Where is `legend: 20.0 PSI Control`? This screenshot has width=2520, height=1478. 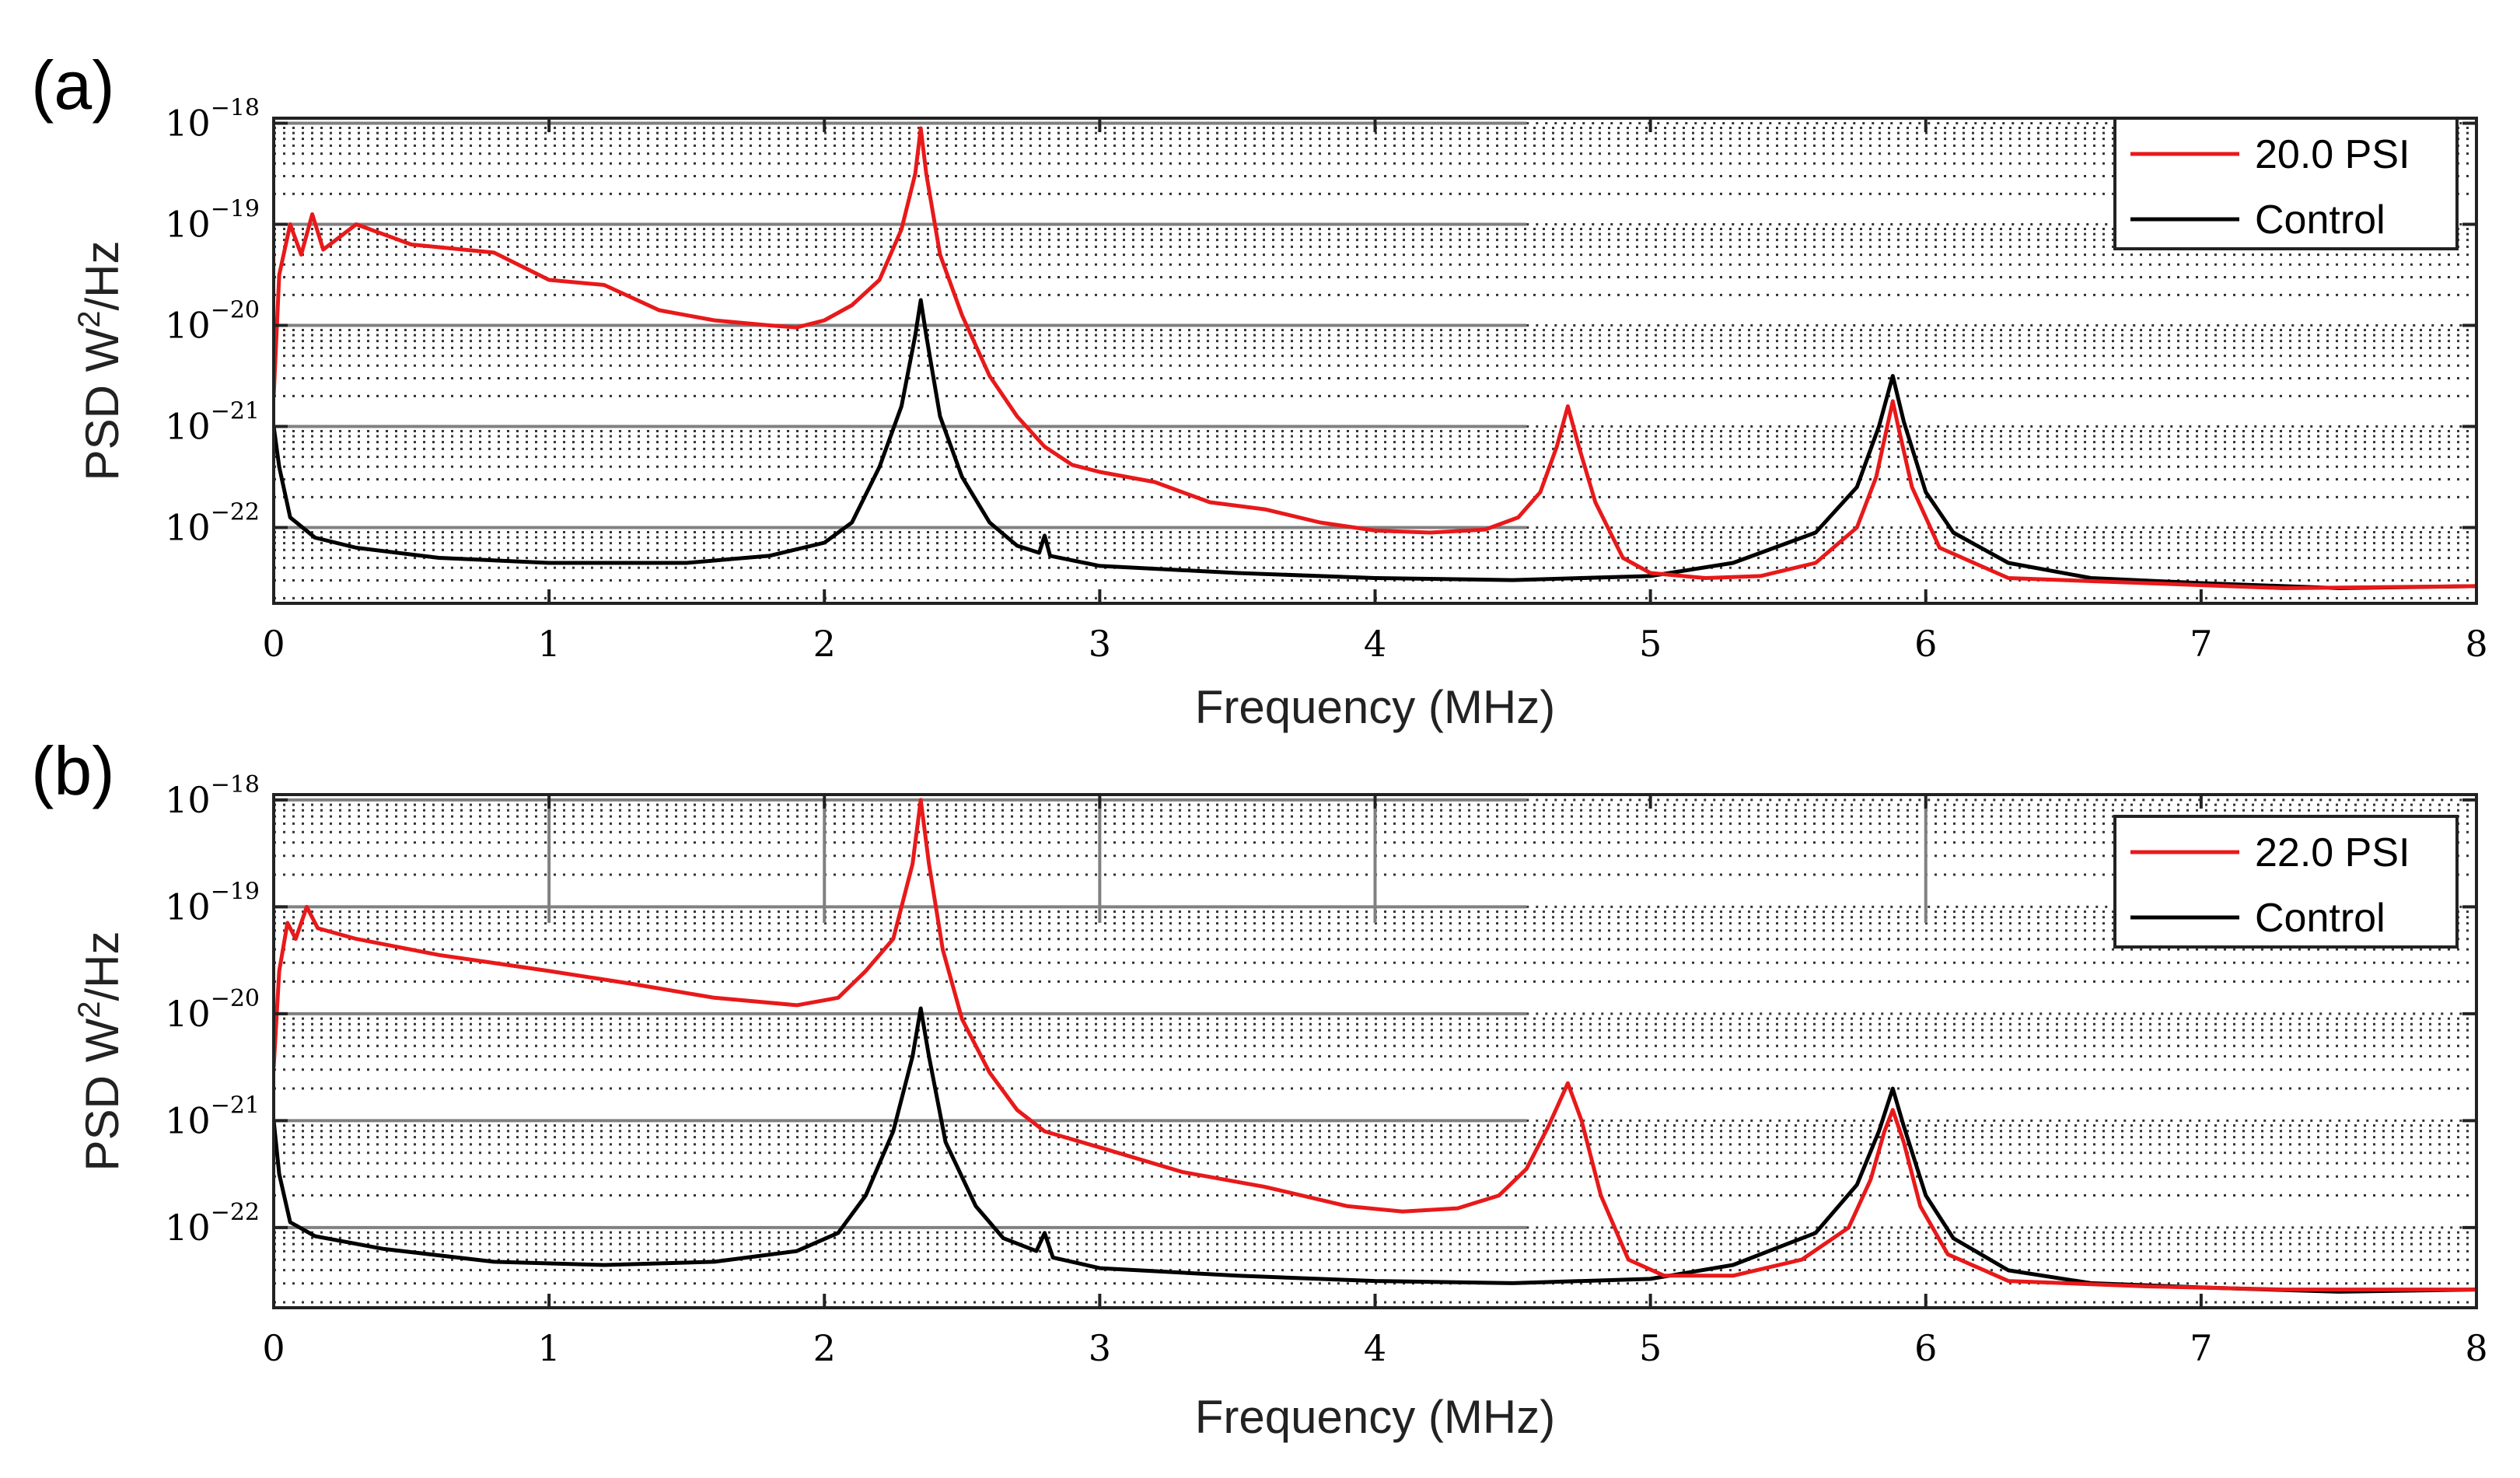
legend: 20.0 PSI Control is located at coordinates (2286, 184).